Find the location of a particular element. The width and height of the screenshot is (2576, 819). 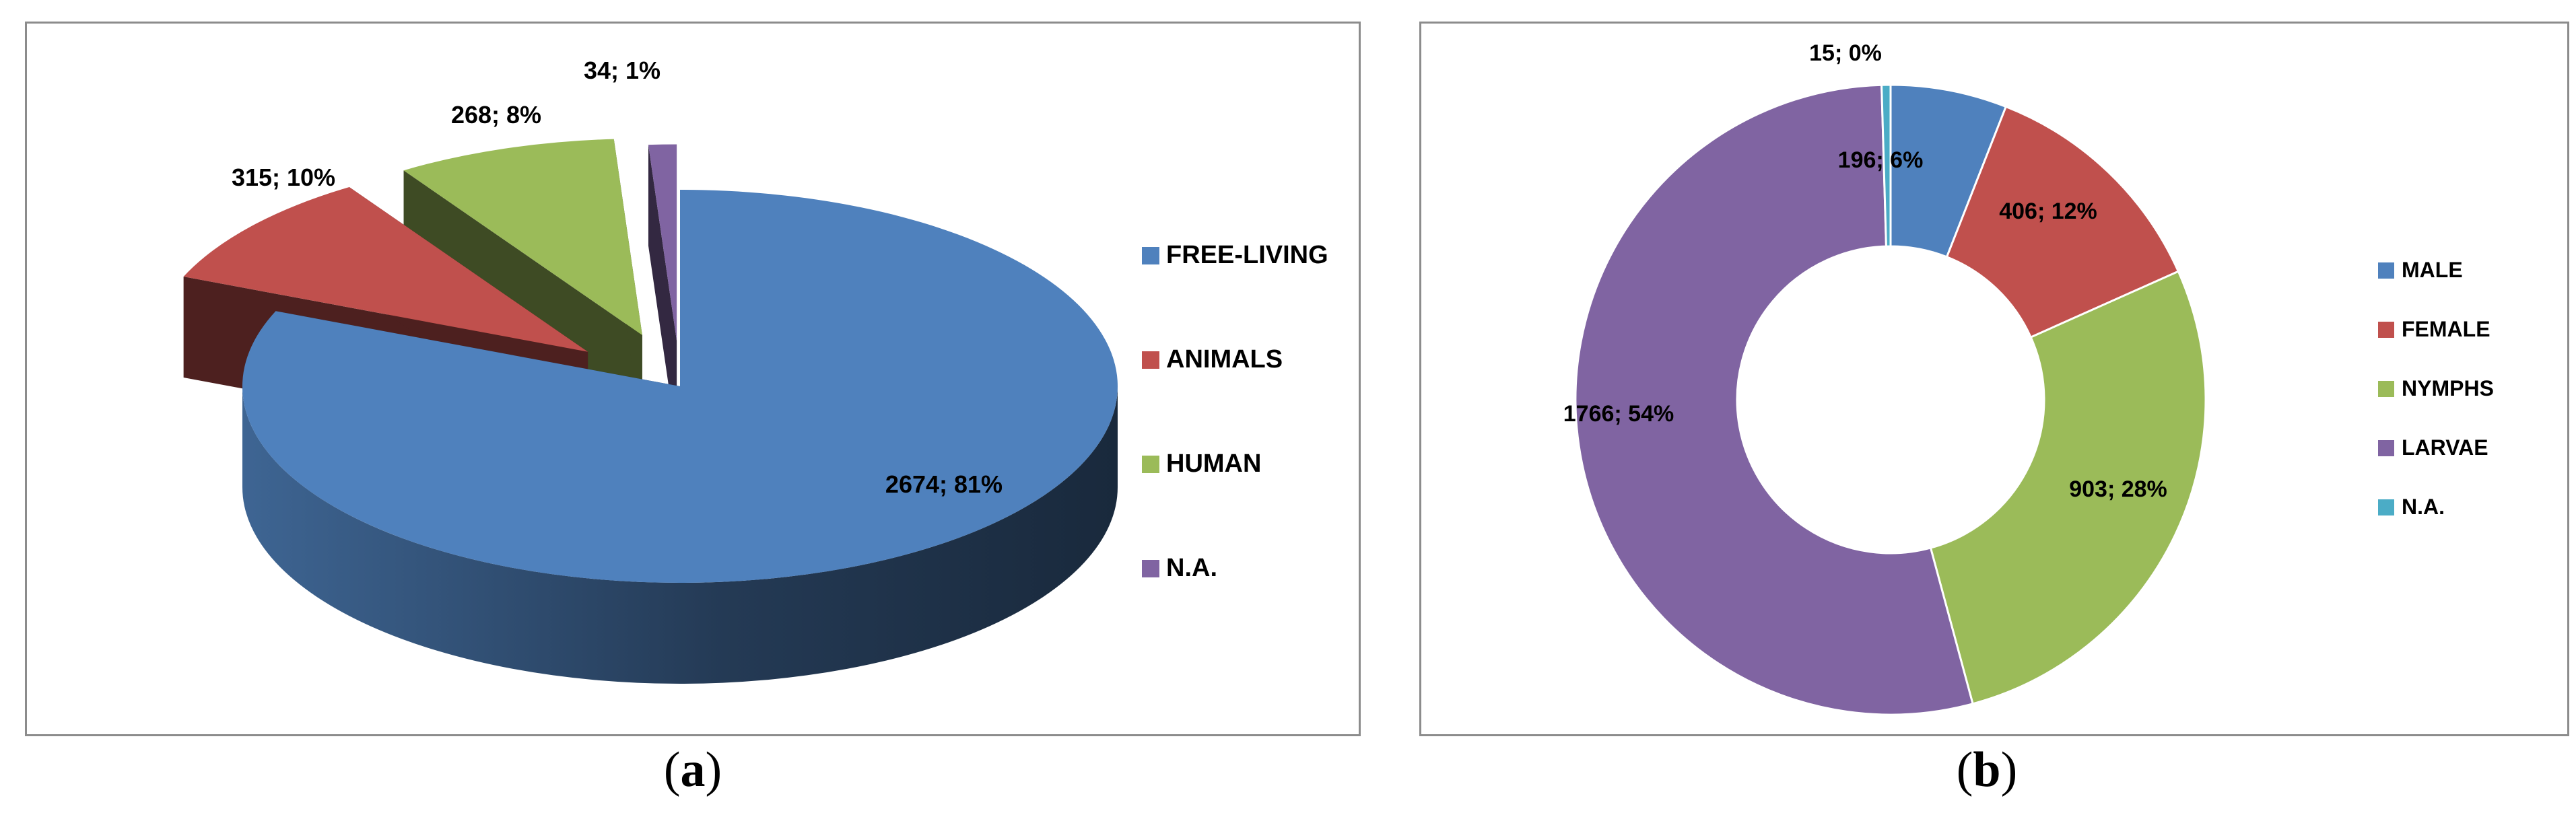

pie-slice-top-animals is located at coordinates (385, 269).